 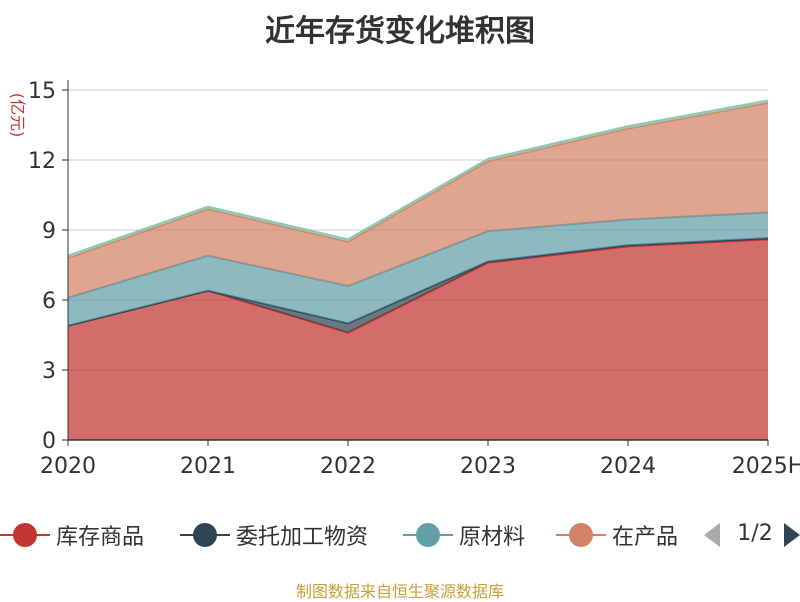 What do you see at coordinates (712, 535) in the screenshot?
I see `legend-prev-icon` at bounding box center [712, 535].